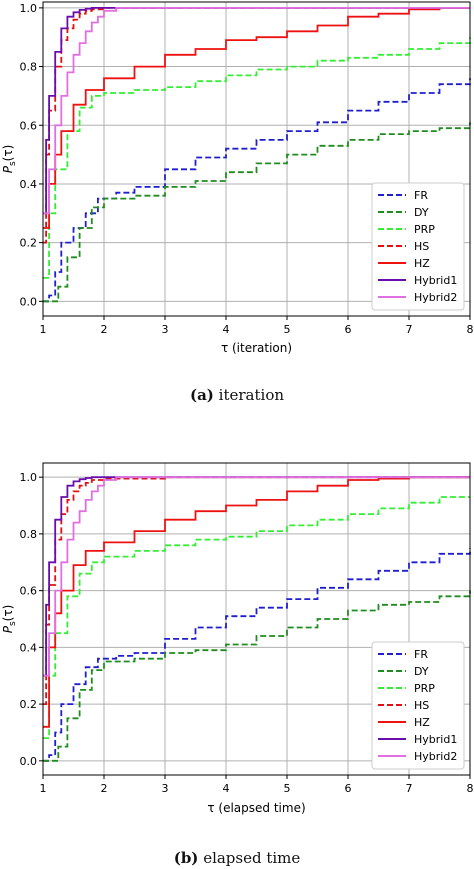  Describe the element at coordinates (252, 858) in the screenshot. I see `caption-text: elapsed time` at that location.